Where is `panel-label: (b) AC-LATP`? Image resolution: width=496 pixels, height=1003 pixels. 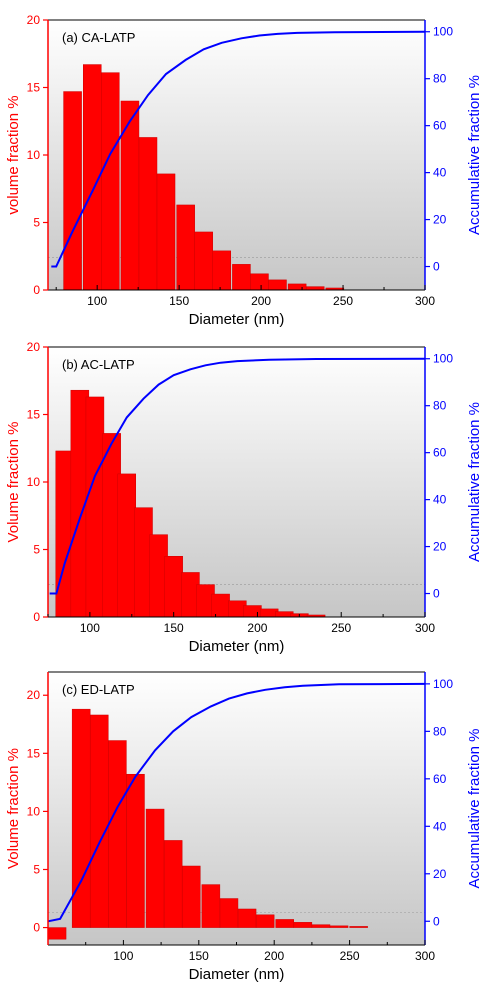
panel-label: (b) AC-LATP is located at coordinates (98, 364).